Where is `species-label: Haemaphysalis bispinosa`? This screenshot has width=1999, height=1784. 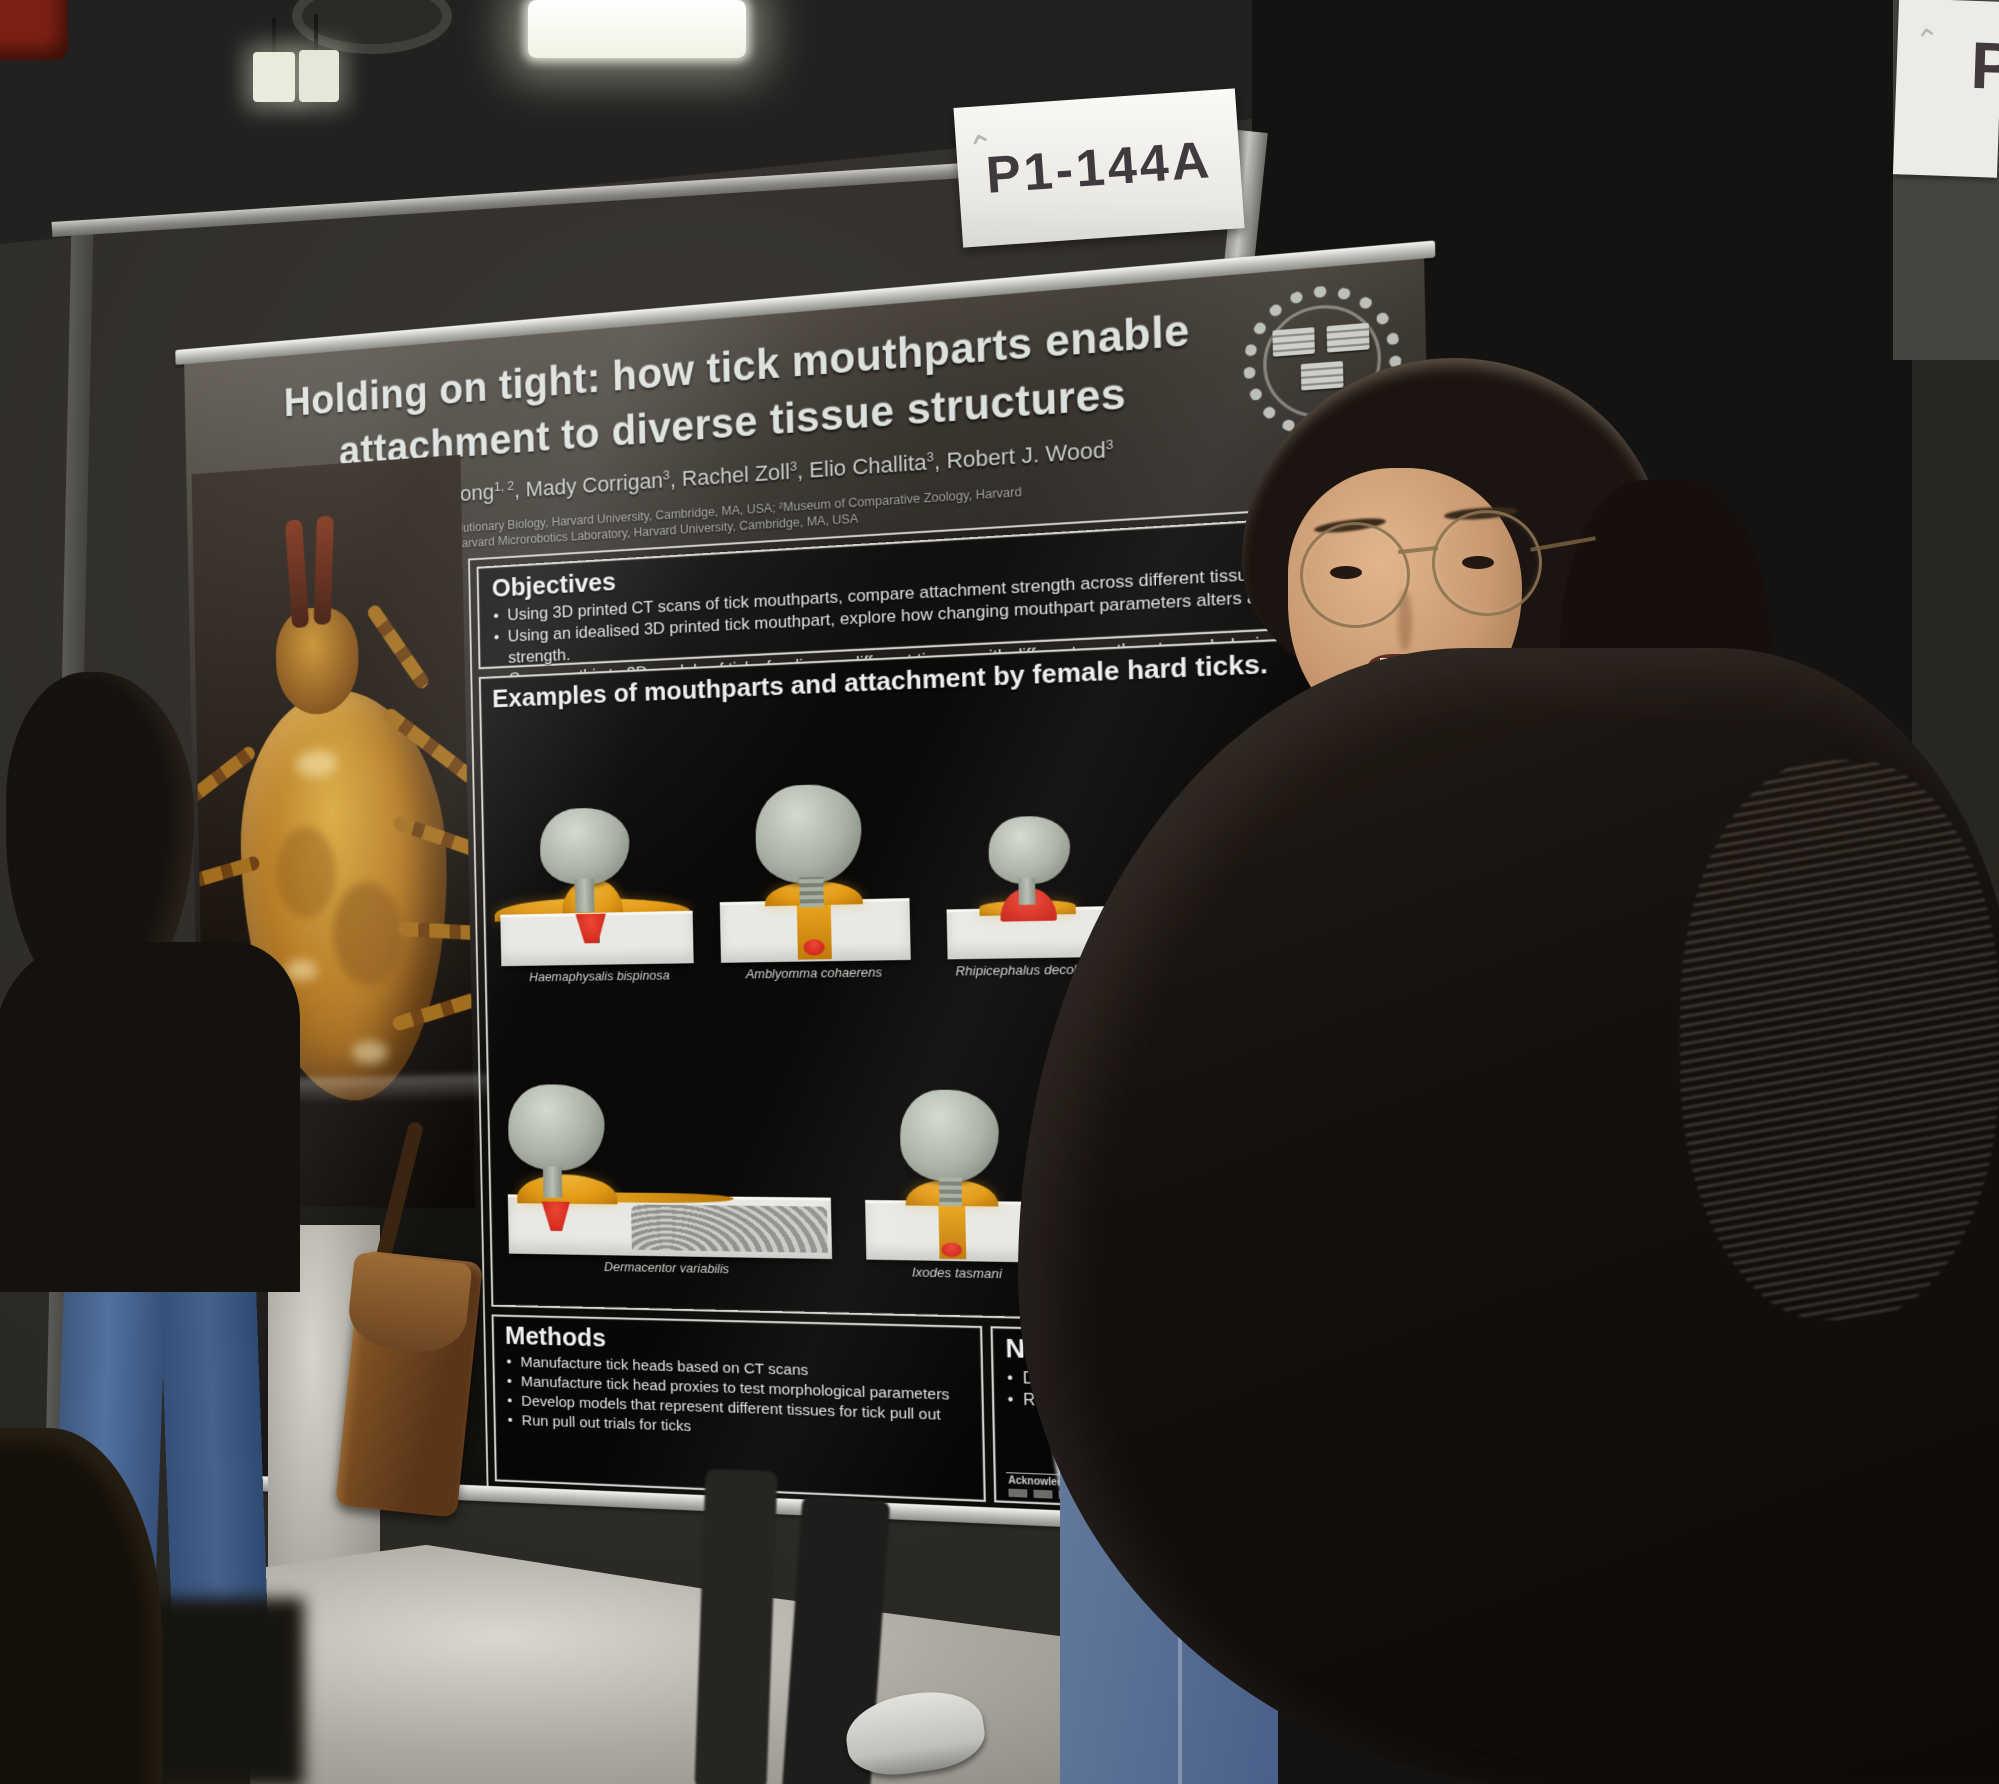 species-label: Haemaphysalis bispinosa is located at coordinates (599, 976).